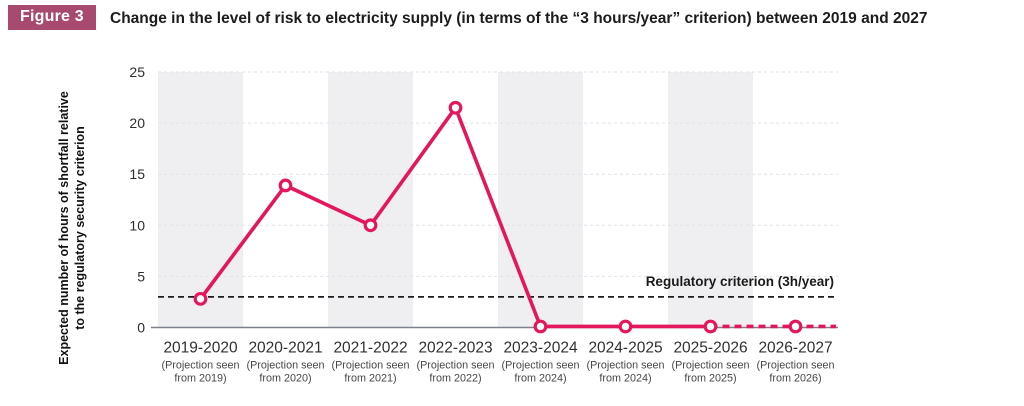 The width and height of the screenshot is (1024, 406). Describe the element at coordinates (137, 174) in the screenshot. I see `y-tick-label: 15` at that location.